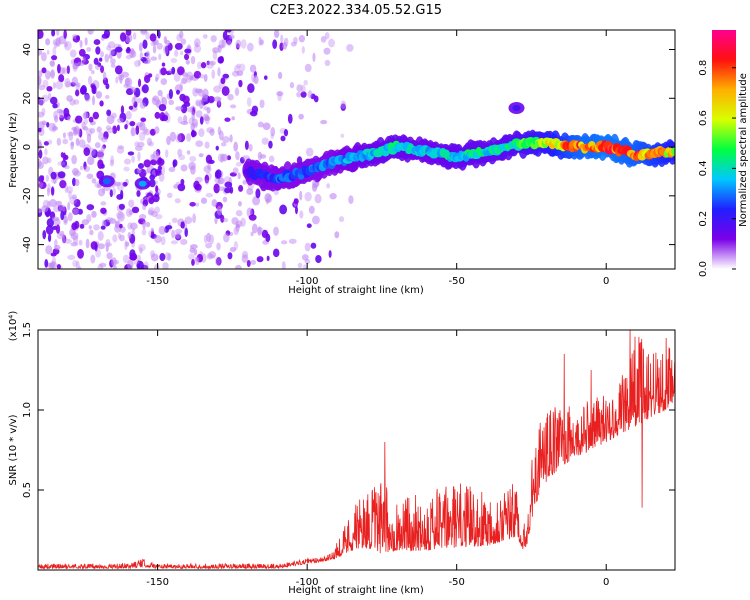  I want to click on colorbar-tick-label: 0.2, so click(703, 219).